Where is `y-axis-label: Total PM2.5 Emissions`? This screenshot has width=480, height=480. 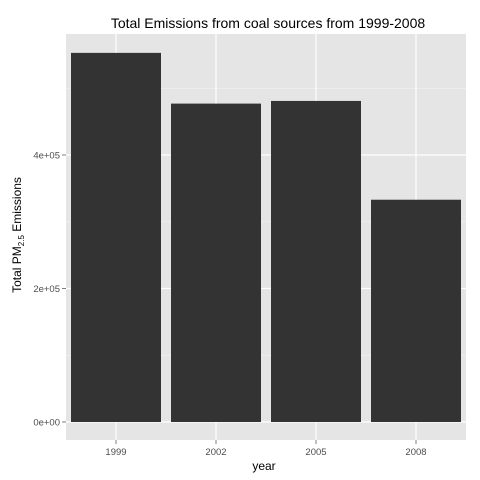
y-axis-label: Total PM2.5 Emissions is located at coordinates (18, 235).